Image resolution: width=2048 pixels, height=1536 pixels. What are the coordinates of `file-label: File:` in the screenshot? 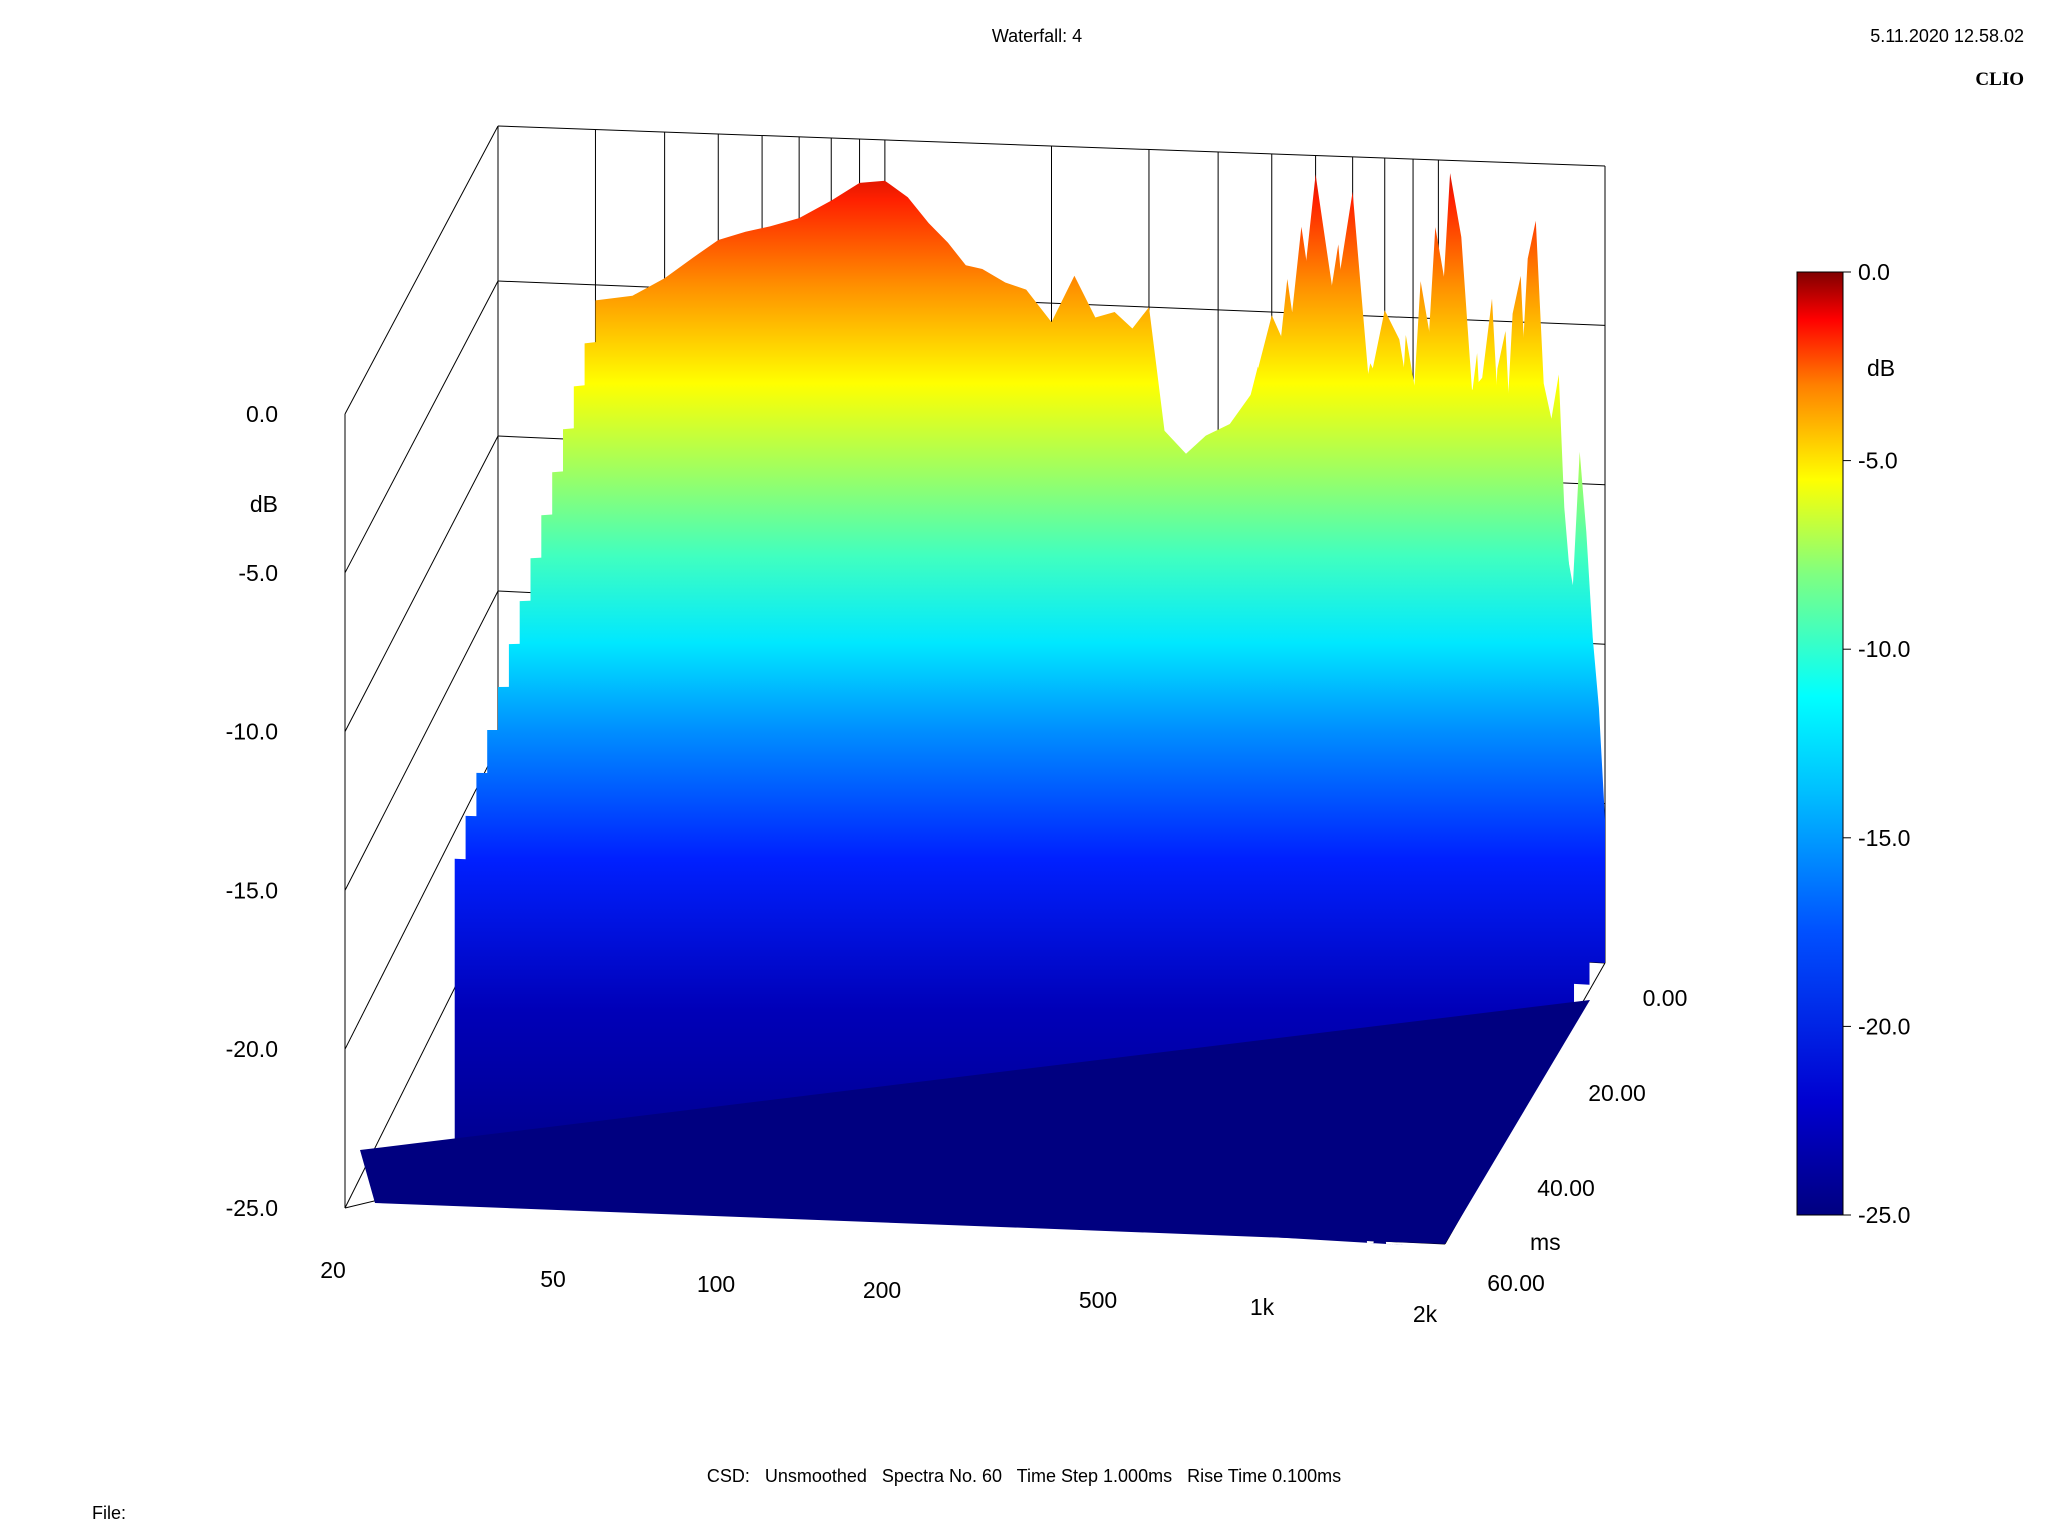 It's located at (109, 1513).